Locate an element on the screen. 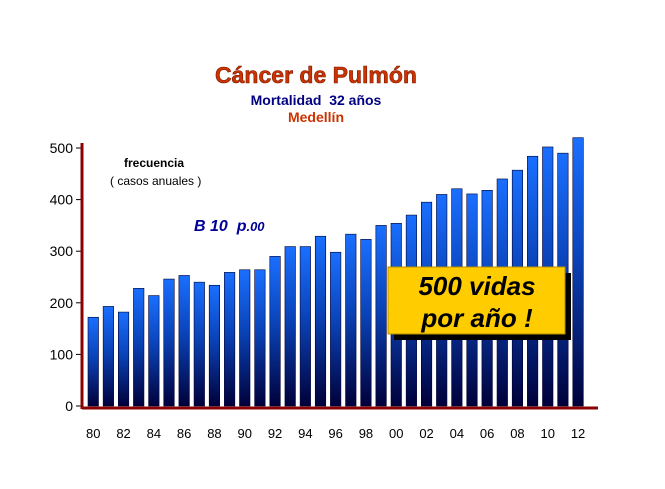  x-tick-label: 98 is located at coordinates (366, 433).